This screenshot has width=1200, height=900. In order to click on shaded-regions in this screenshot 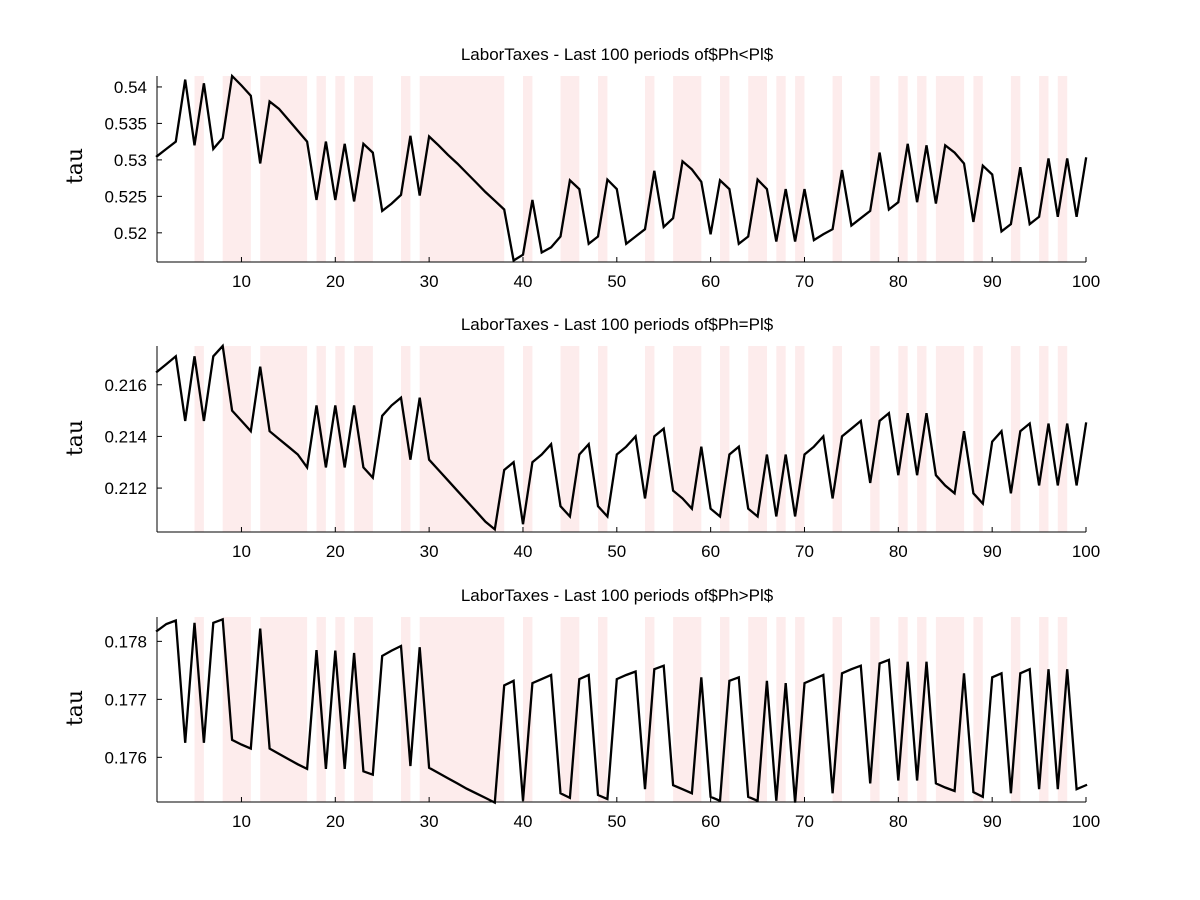, I will do `click(631, 709)`.